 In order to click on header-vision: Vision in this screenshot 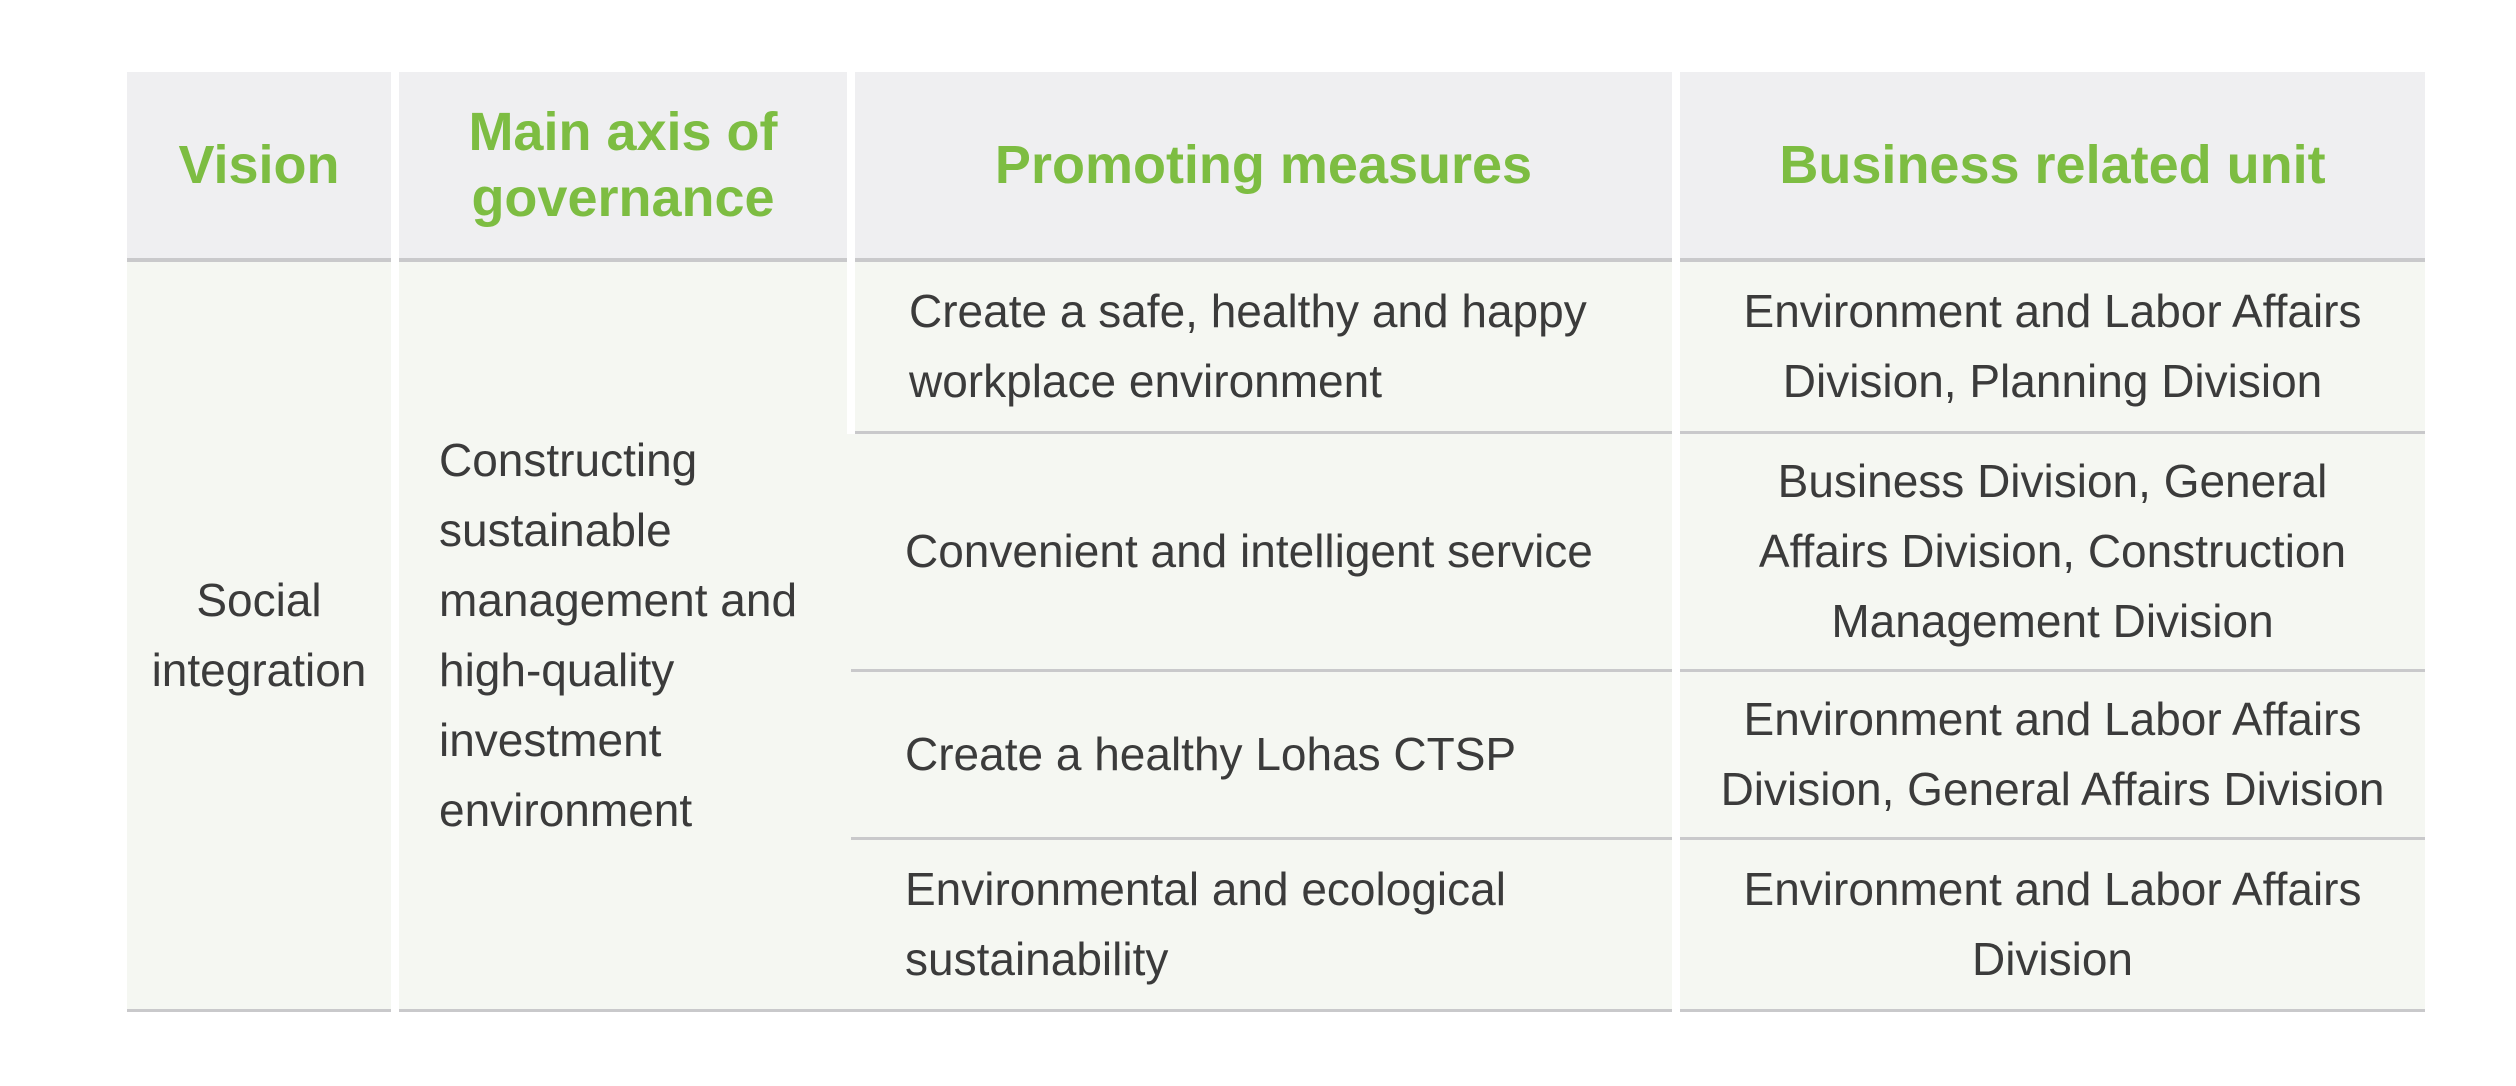, I will do `click(261, 167)`.